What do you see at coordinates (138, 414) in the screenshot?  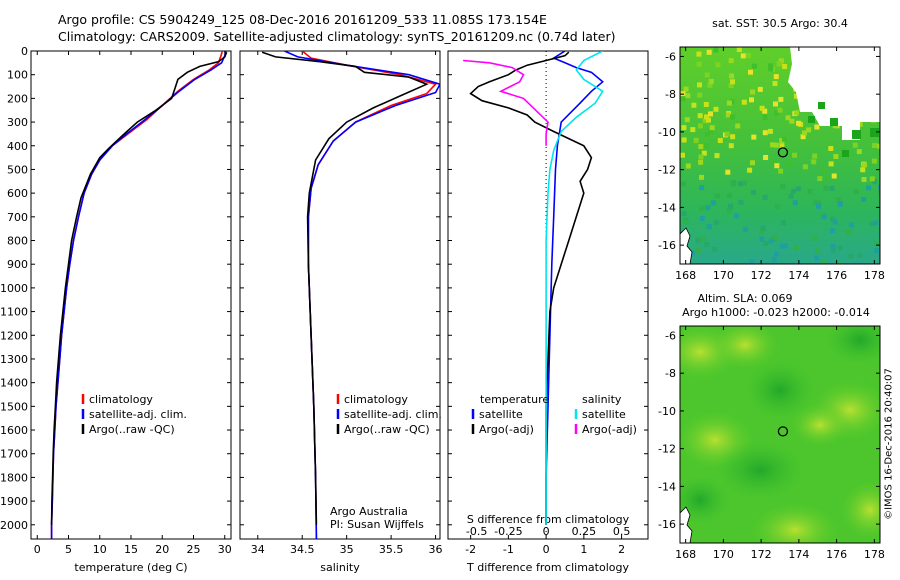 I see `legend-label: satellite-adj. clim.` at bounding box center [138, 414].